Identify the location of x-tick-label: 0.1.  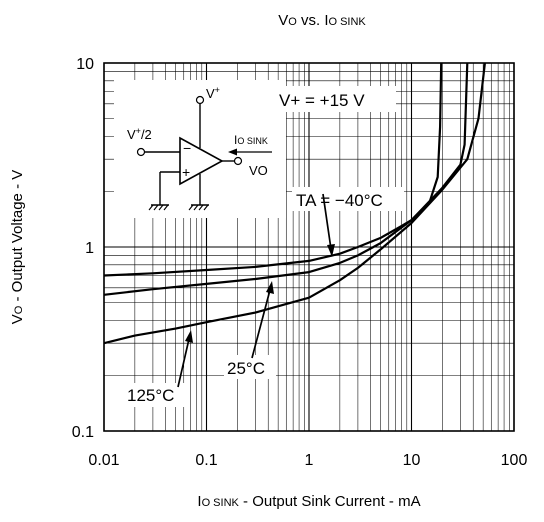
(206, 460).